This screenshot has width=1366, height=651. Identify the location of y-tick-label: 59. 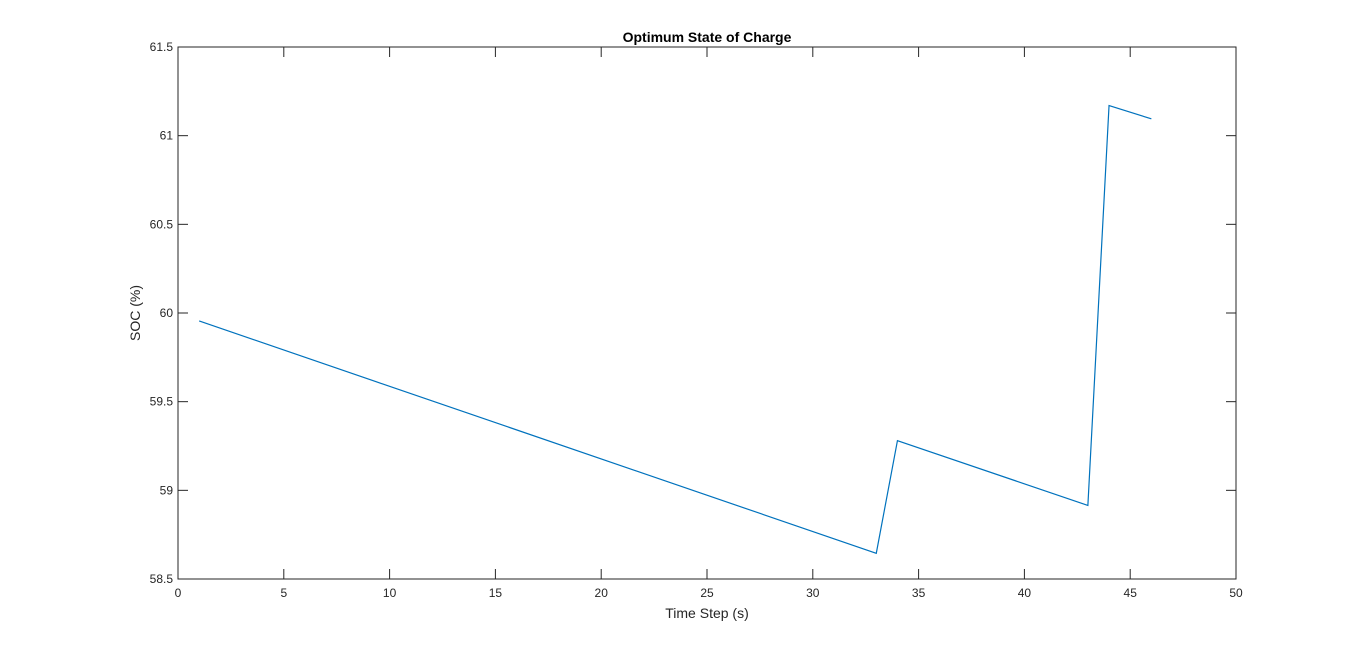
(167, 490).